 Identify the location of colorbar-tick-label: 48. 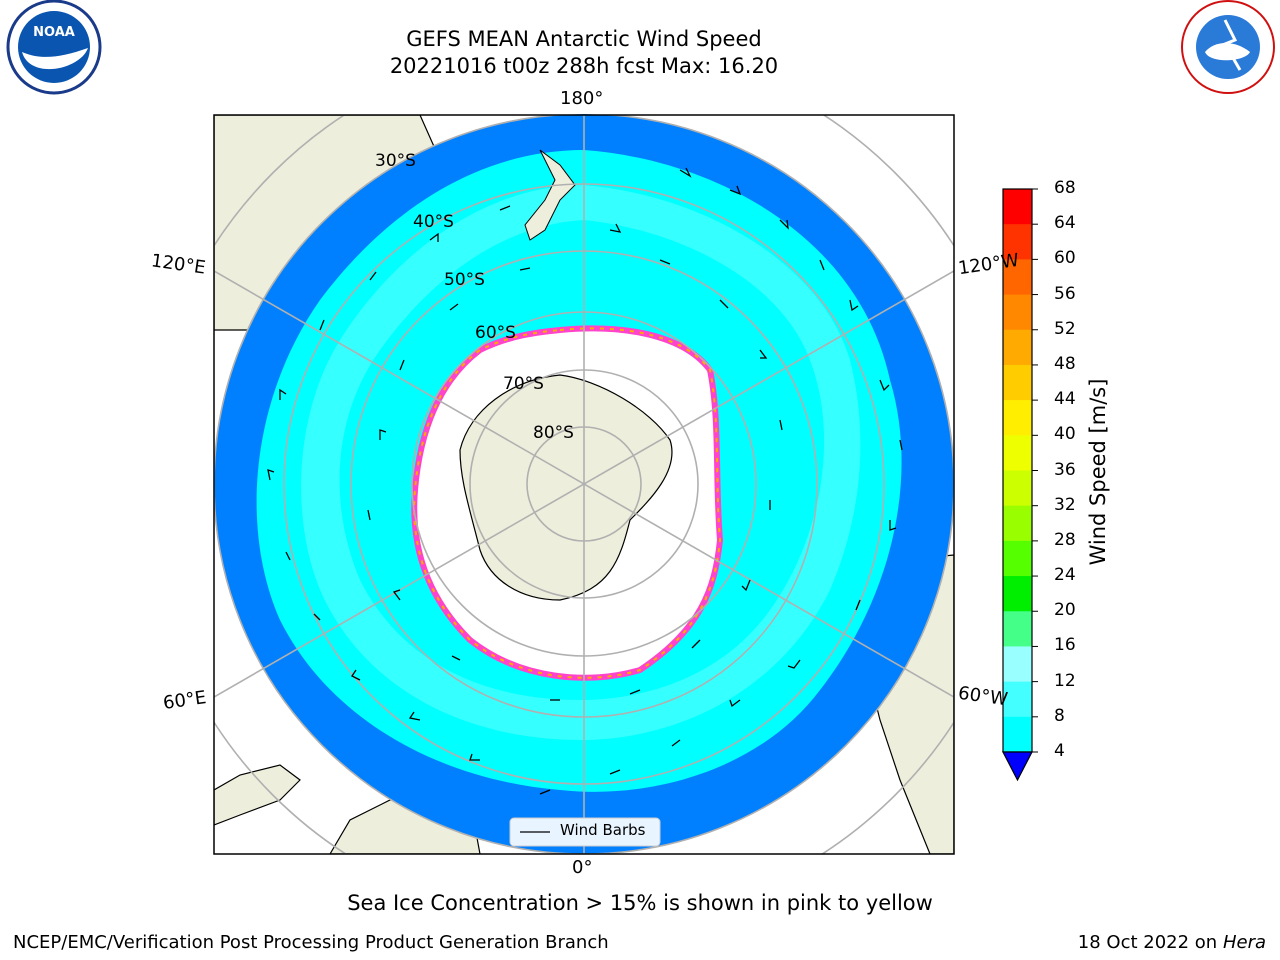
(1065, 363).